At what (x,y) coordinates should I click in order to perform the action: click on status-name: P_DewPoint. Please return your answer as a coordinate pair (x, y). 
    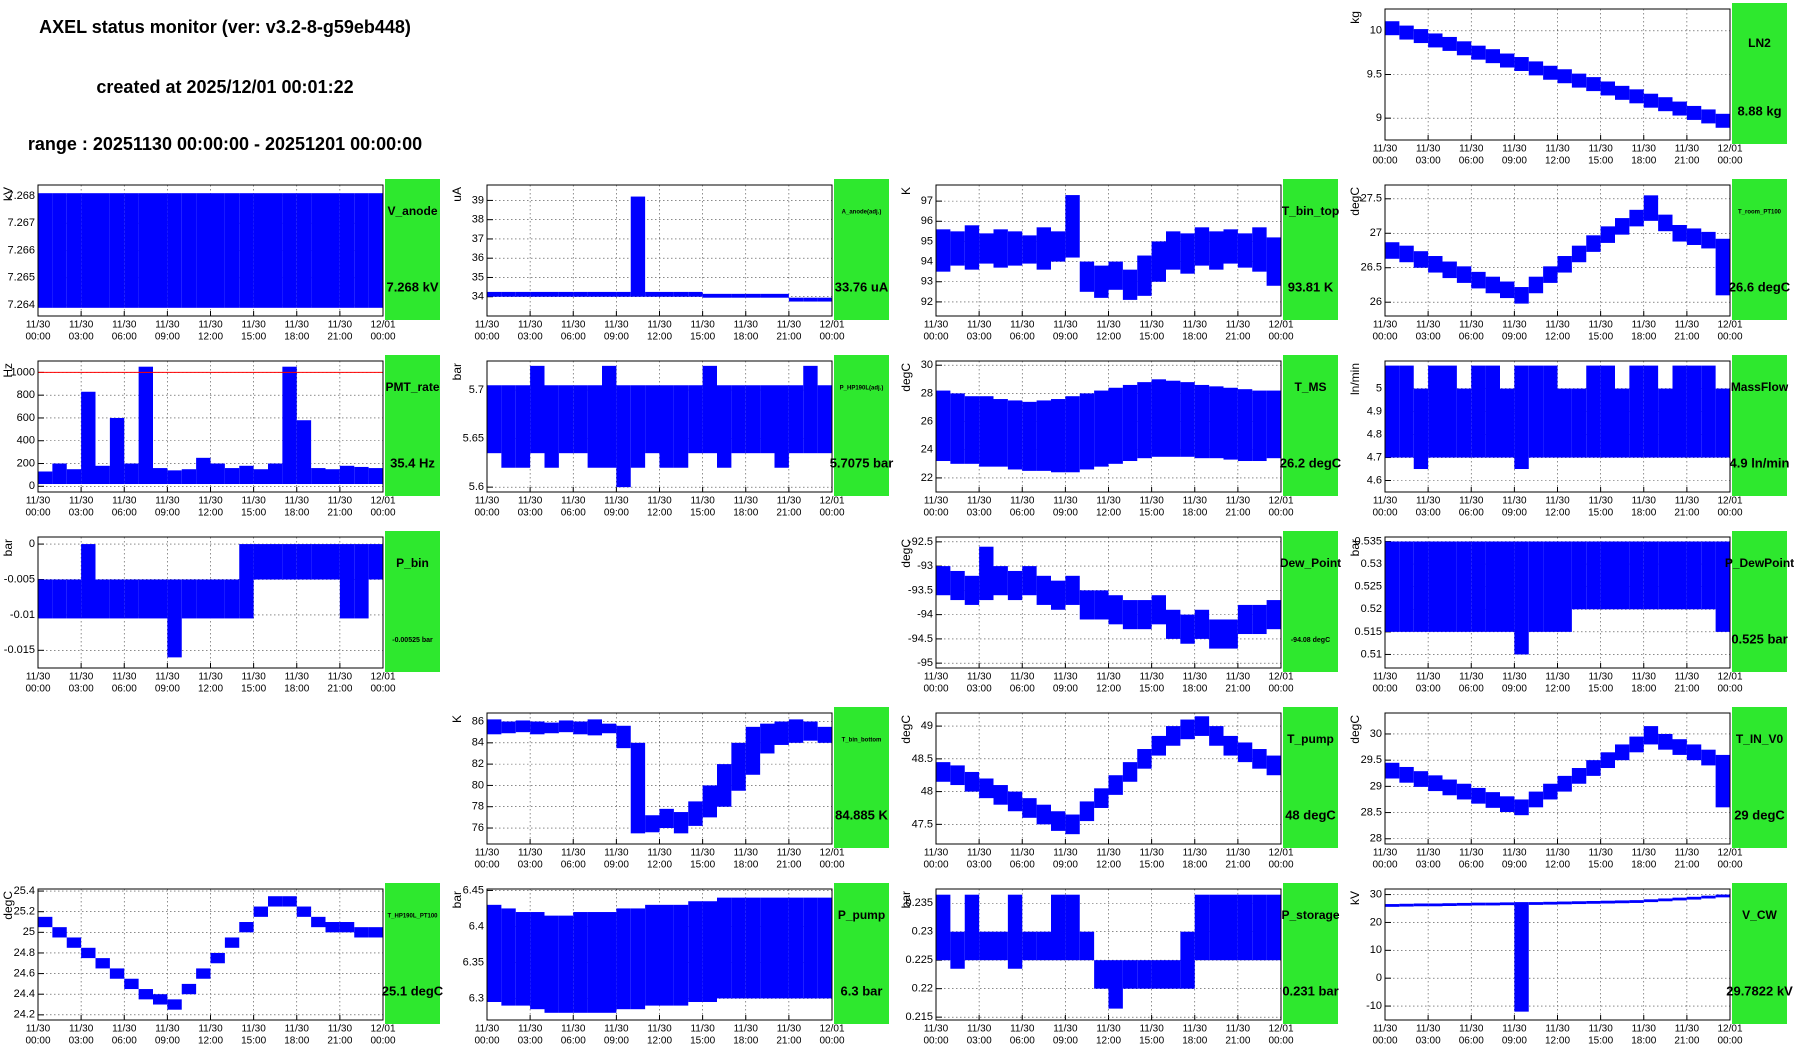
    Looking at the image, I should click on (1759, 563).